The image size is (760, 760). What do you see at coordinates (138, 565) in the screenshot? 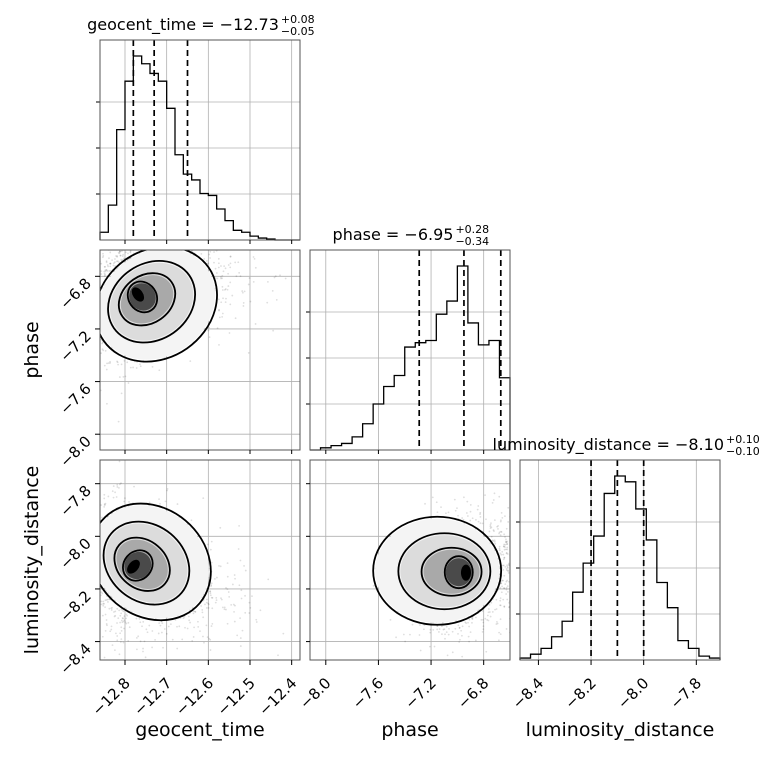
I see `contour-line` at bounding box center [138, 565].